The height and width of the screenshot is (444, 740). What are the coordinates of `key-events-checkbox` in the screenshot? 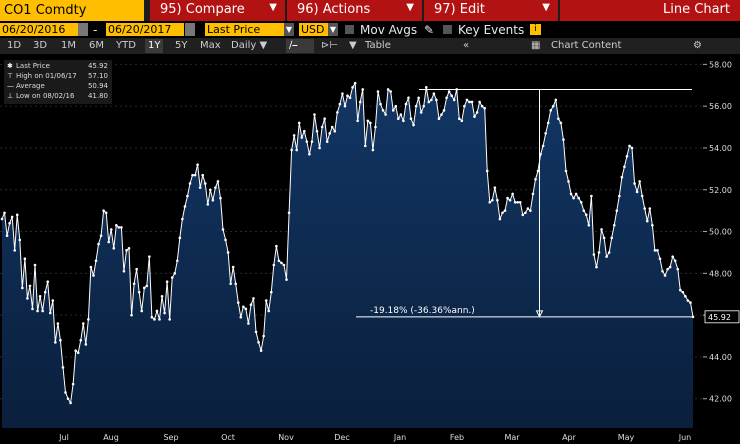 It's located at (447, 29).